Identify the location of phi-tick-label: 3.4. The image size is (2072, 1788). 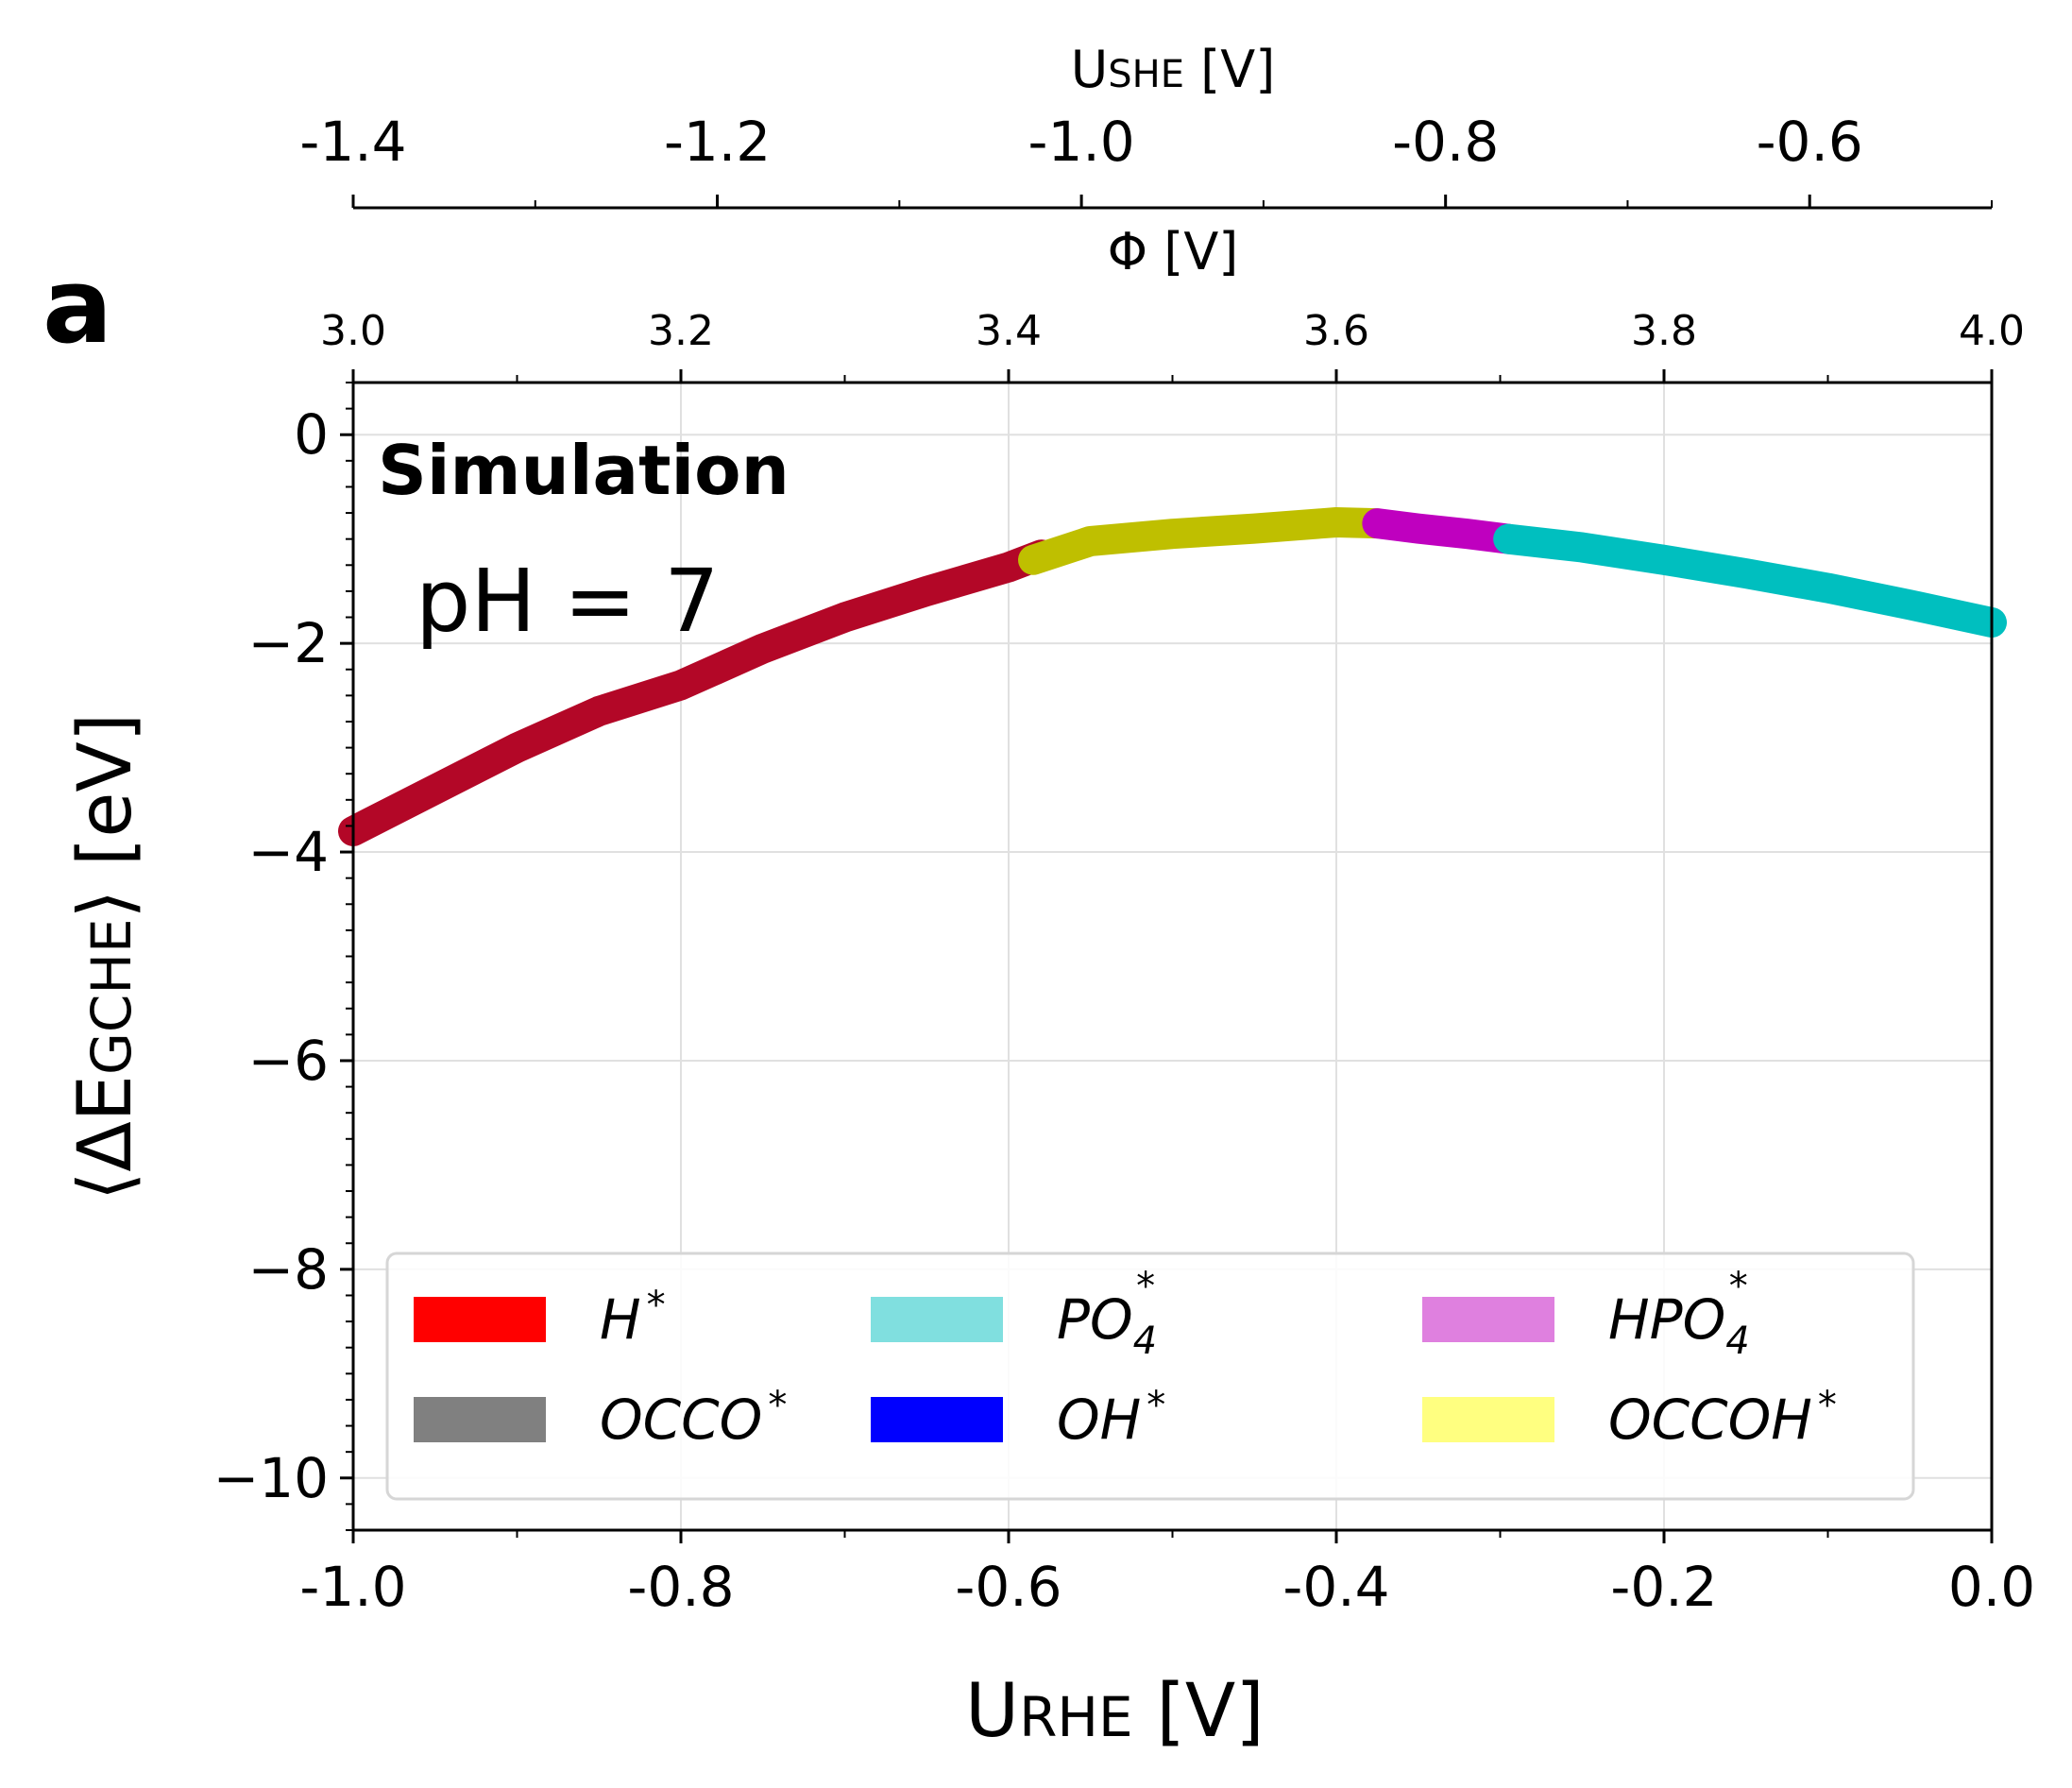
(1009, 331).